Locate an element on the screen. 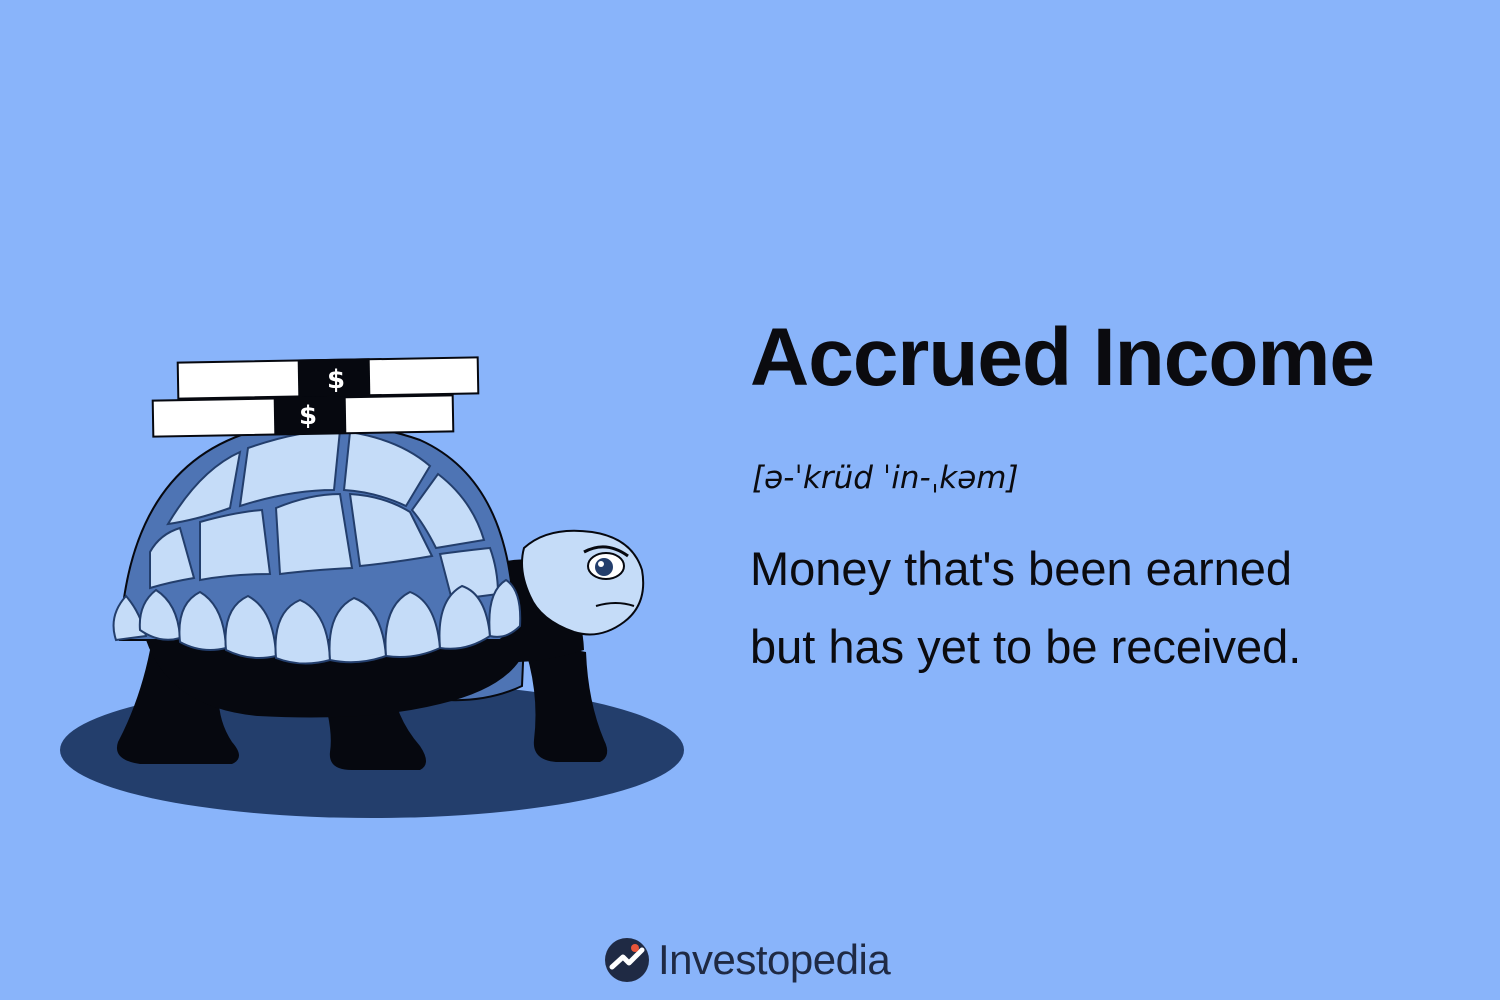  brand-name: Investopedia is located at coordinates (774, 959).